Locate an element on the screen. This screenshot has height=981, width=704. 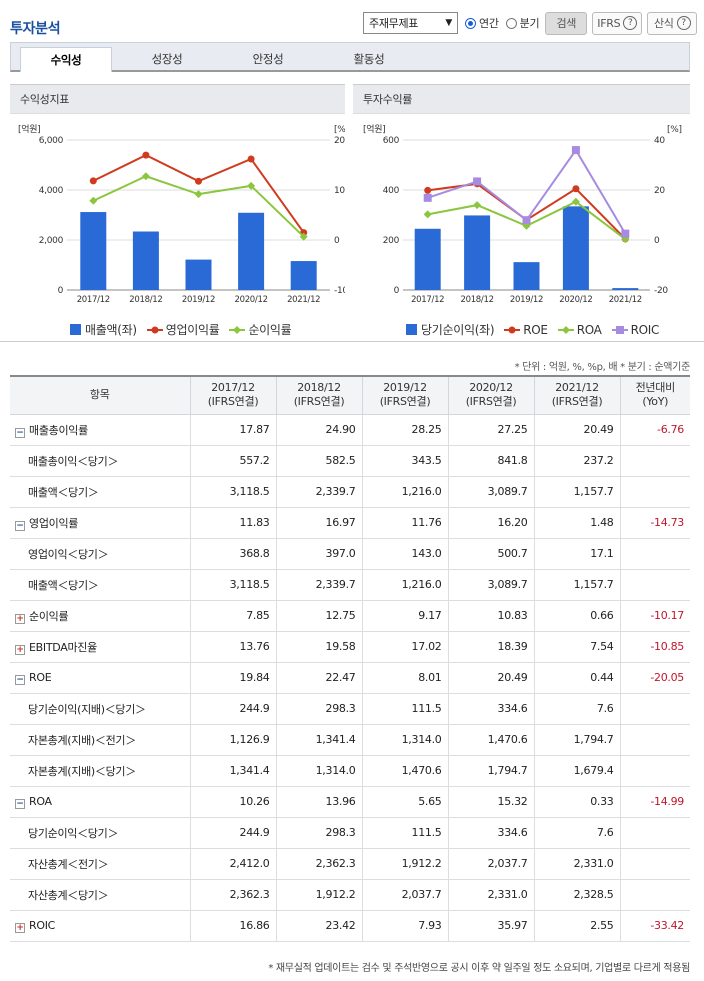
table-cell: 17.1 is located at coordinates (577, 554).